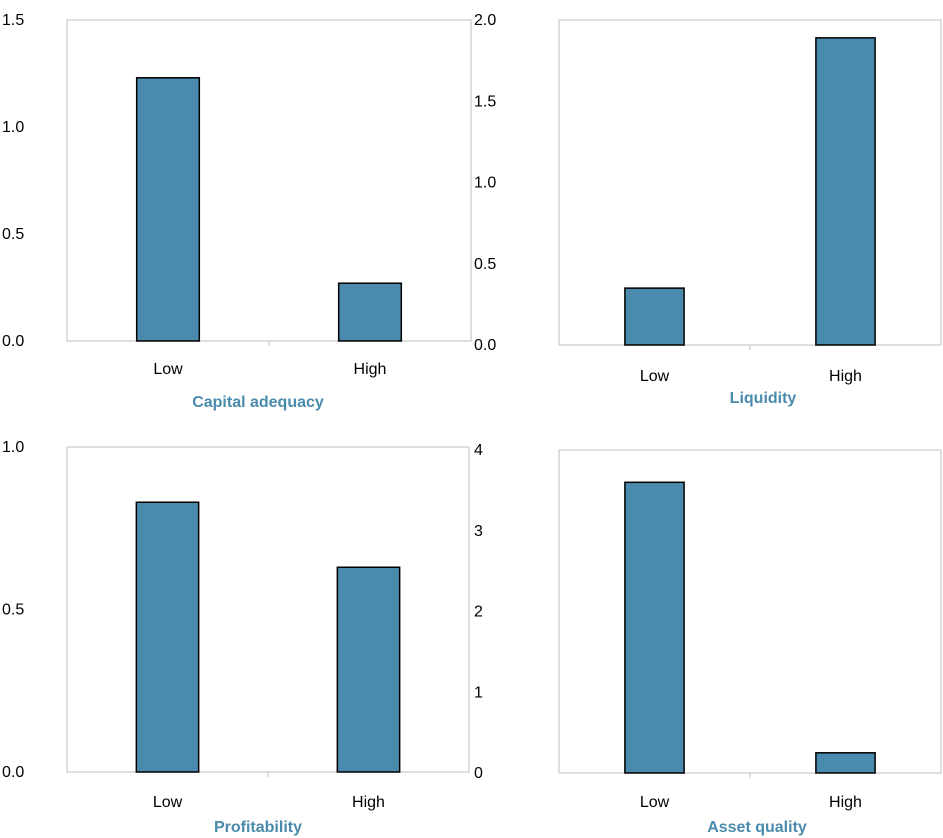  Describe the element at coordinates (757, 827) in the screenshot. I see `chart-title: Asset quality` at that location.